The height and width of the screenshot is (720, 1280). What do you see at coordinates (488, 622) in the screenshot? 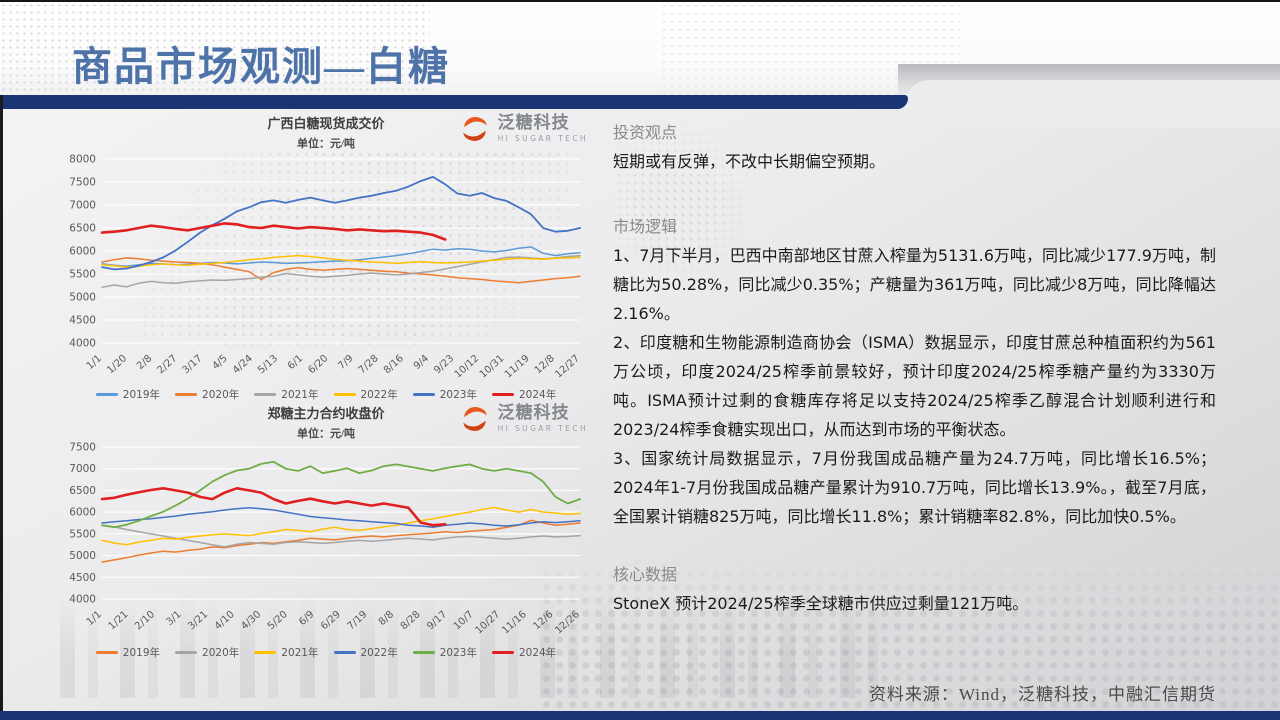
I see `x-axis-tick-label: 10/27` at bounding box center [488, 622].